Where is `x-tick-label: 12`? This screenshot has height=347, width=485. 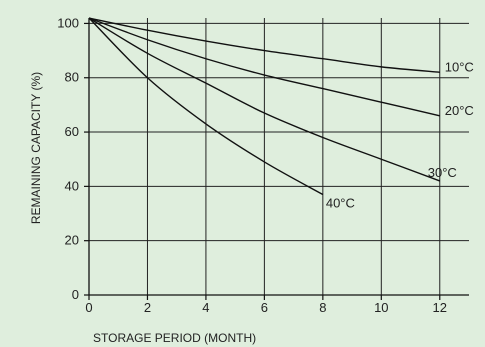
x-tick-label: 12 is located at coordinates (440, 307).